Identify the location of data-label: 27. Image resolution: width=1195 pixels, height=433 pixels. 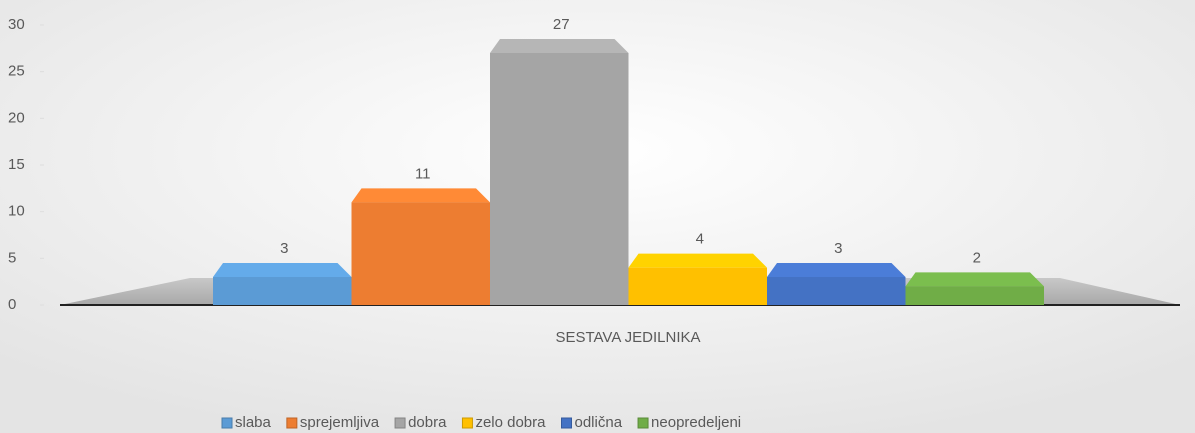
(561, 24).